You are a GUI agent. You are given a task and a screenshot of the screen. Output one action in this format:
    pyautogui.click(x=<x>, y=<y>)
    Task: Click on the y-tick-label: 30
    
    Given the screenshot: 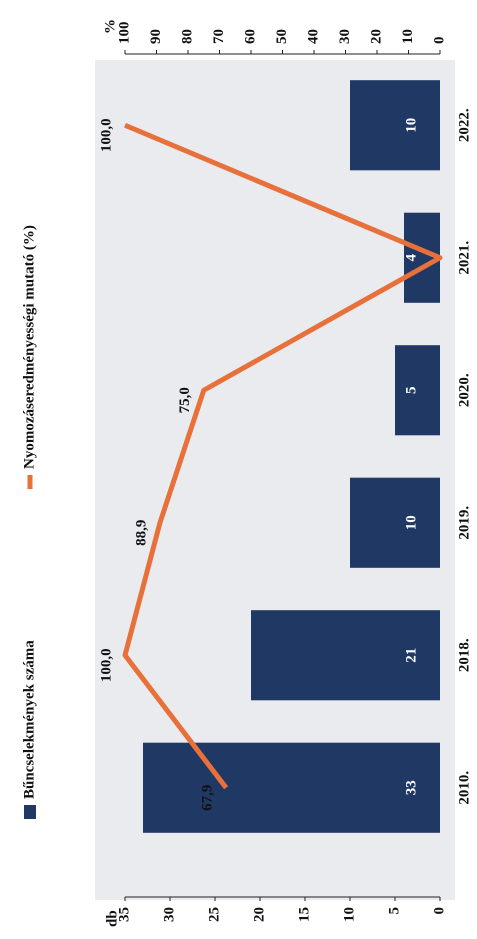 What is the action you would take?
    pyautogui.click(x=169, y=914)
    